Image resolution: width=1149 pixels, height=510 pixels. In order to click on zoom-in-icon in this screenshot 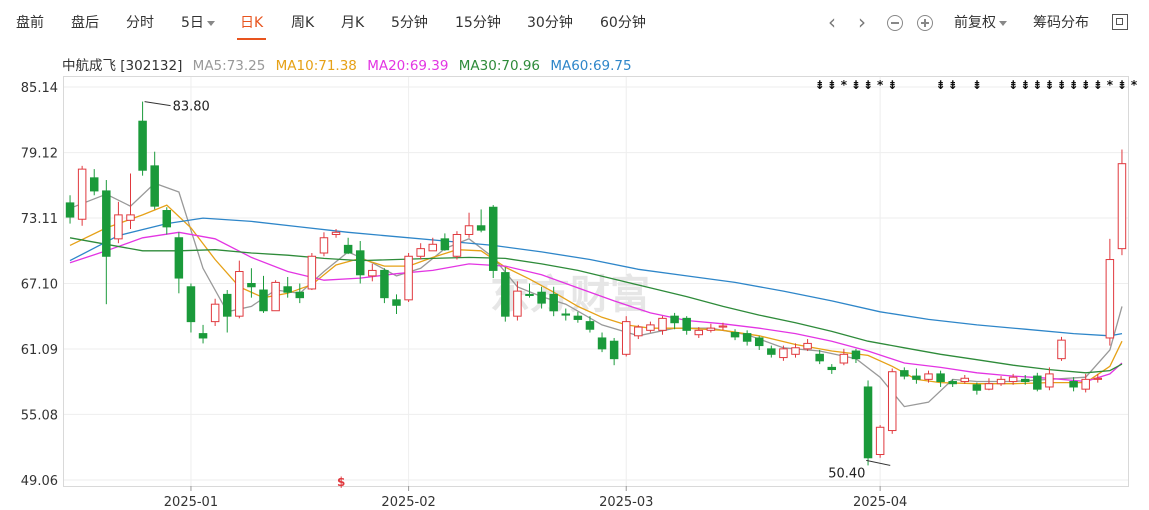, I will do `click(925, 23)`.